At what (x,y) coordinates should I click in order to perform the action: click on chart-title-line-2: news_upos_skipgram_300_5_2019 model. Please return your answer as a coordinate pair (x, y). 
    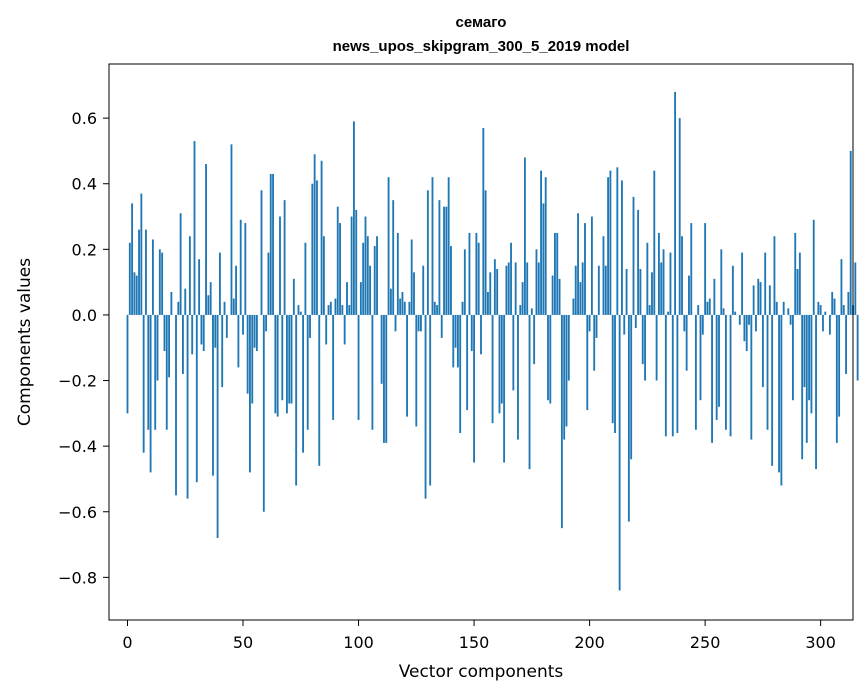
    Looking at the image, I should click on (481, 46).